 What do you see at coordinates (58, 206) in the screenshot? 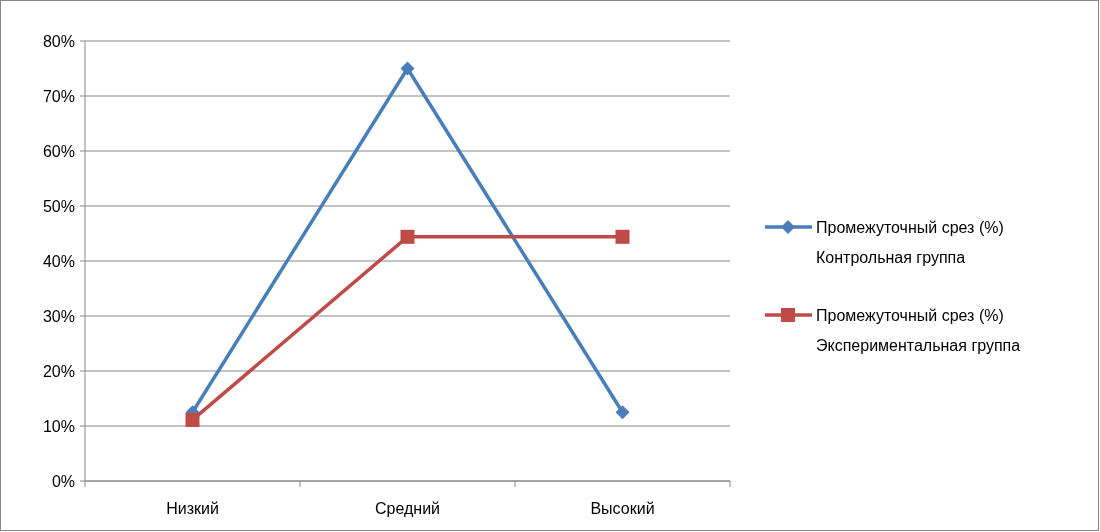
I see `y-tick-label: 50%` at bounding box center [58, 206].